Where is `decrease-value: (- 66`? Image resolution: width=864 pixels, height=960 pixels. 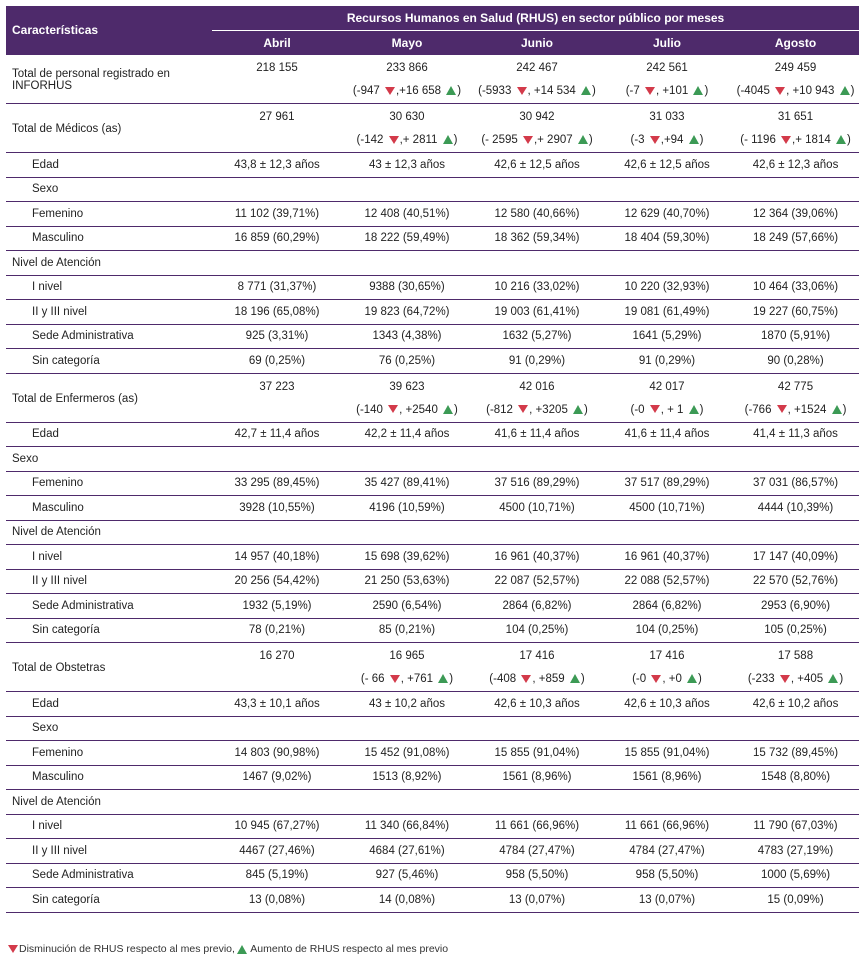 decrease-value: (- 66 is located at coordinates (374, 679).